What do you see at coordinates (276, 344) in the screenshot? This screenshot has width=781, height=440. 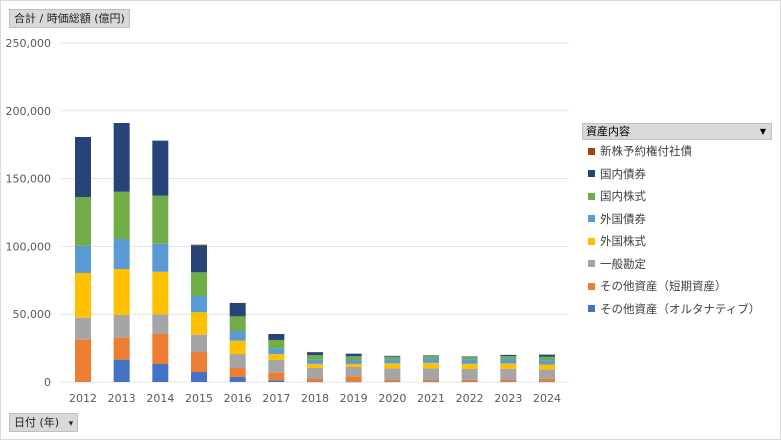 I see `bar-segment-2017-s5` at bounding box center [276, 344].